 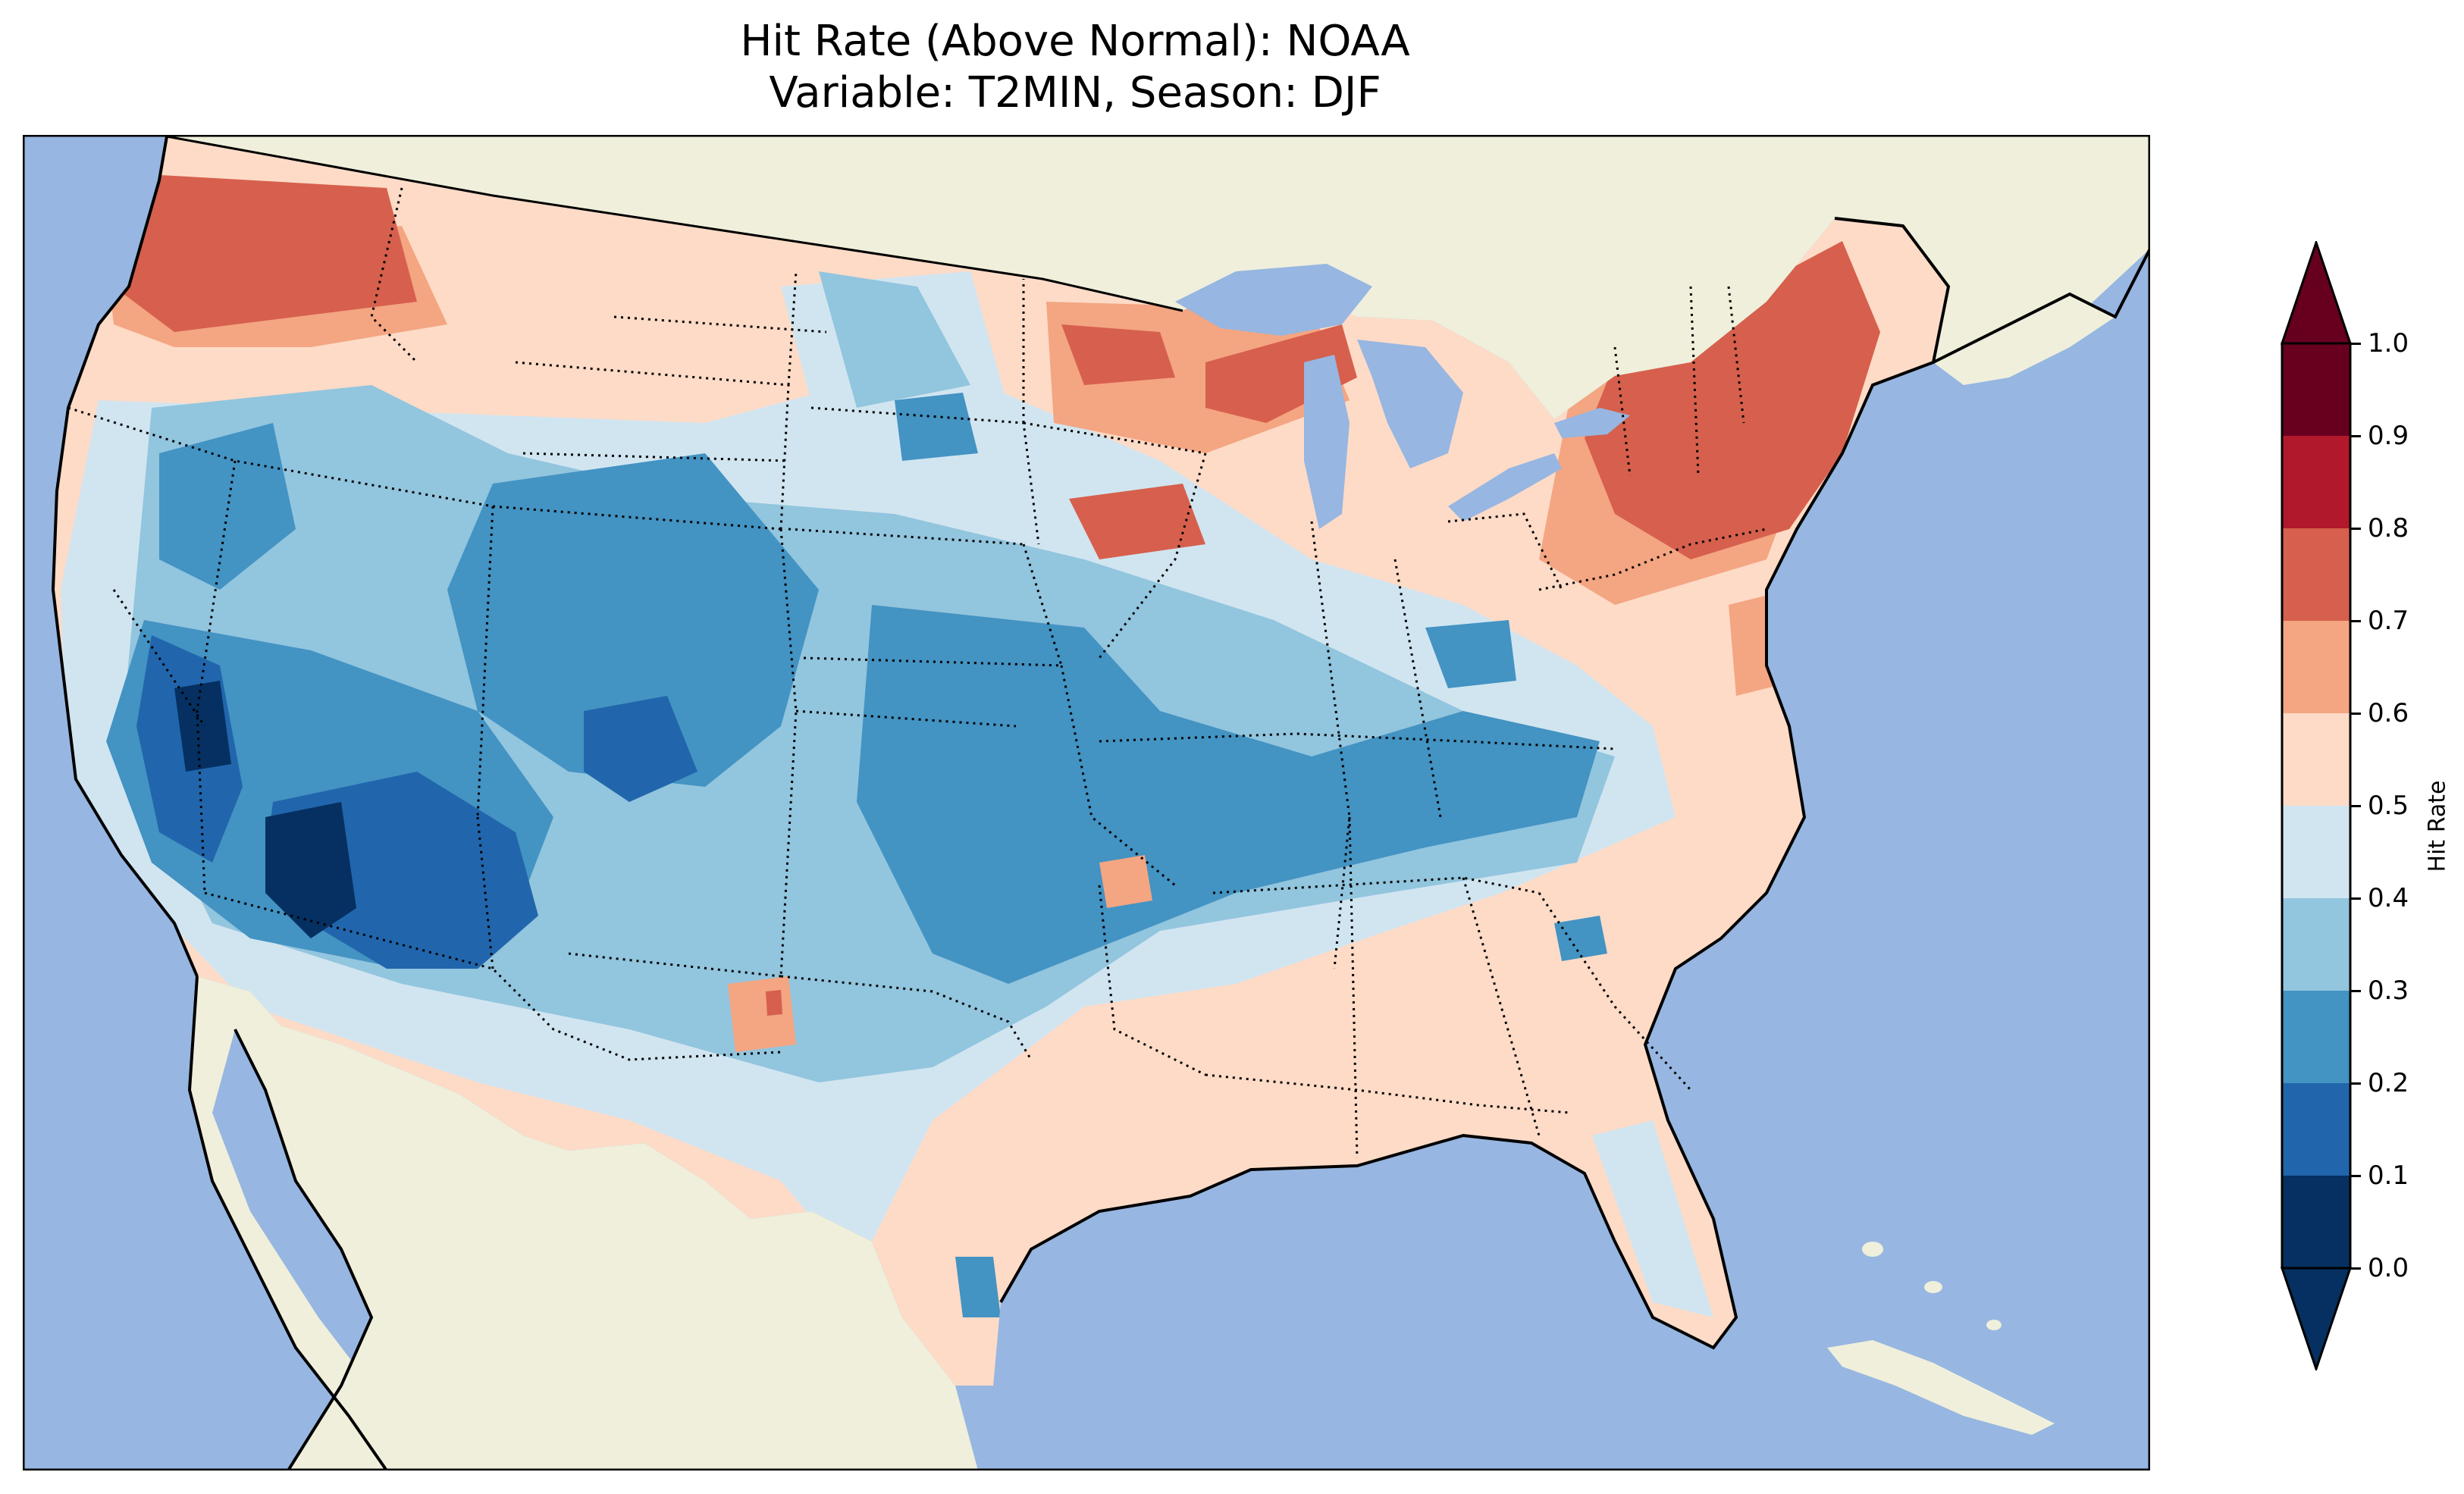 I want to click on map-title-line-2: Variable: T2MIN, Season: DJF, so click(x=1075, y=92).